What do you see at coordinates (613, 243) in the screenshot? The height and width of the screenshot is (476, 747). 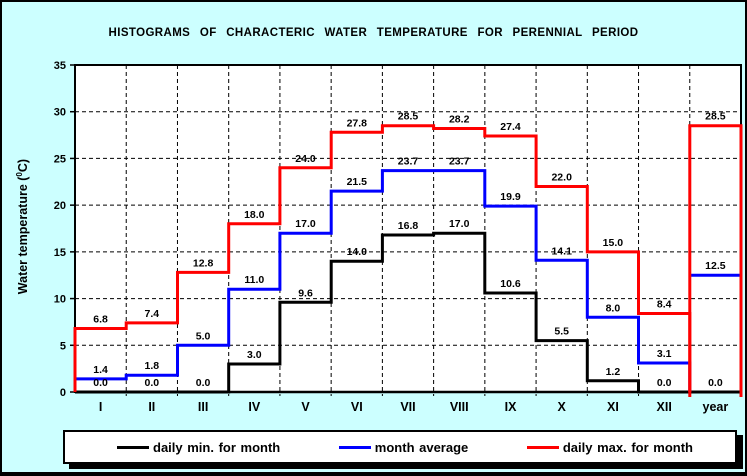 I see `data-label: 15.0` at bounding box center [613, 243].